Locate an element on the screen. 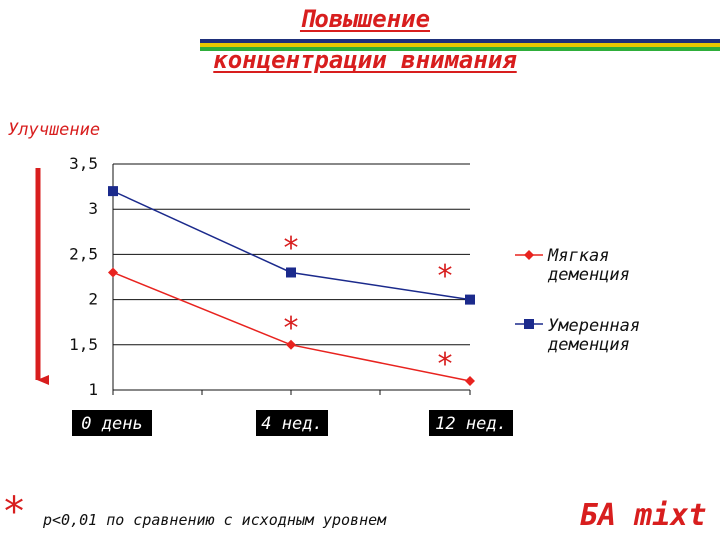 The width and height of the screenshot is (720, 540). x-tick-label: 0 день is located at coordinates (111, 424).